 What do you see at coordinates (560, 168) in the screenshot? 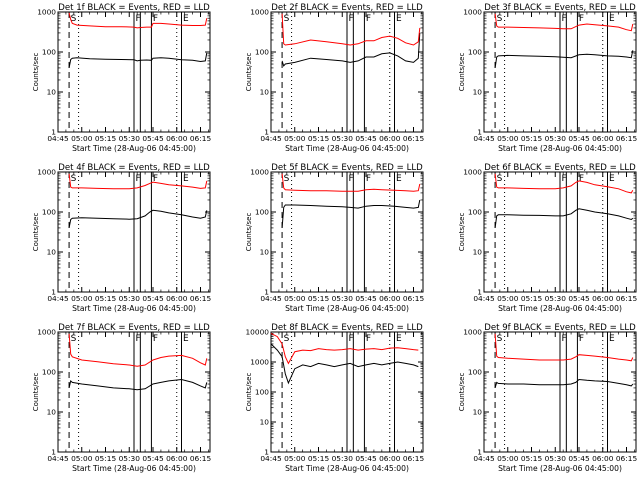
I see `panel-title: Det 6f BLACK = Events, RED = LLD` at bounding box center [560, 168].